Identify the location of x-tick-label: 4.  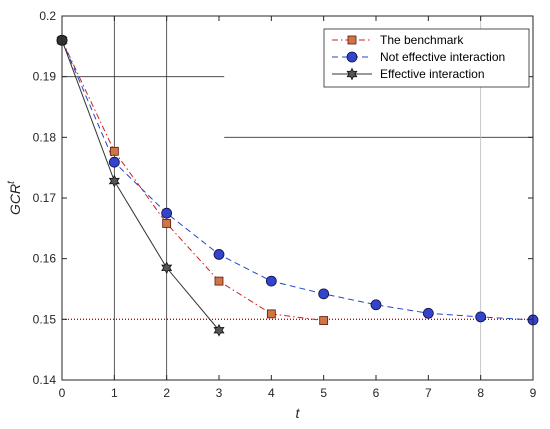
(271, 393).